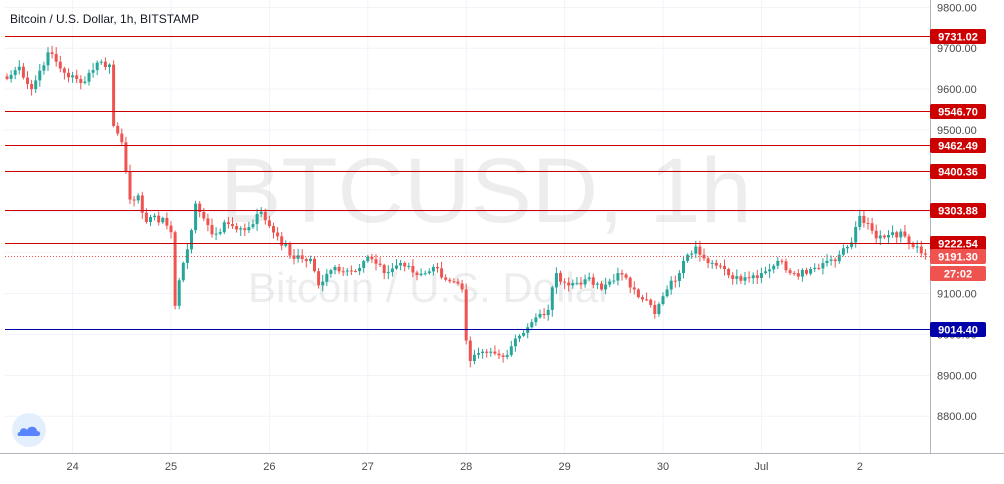  Describe the element at coordinates (957, 295) in the screenshot. I see `y-tick-label: 9100.00` at that location.